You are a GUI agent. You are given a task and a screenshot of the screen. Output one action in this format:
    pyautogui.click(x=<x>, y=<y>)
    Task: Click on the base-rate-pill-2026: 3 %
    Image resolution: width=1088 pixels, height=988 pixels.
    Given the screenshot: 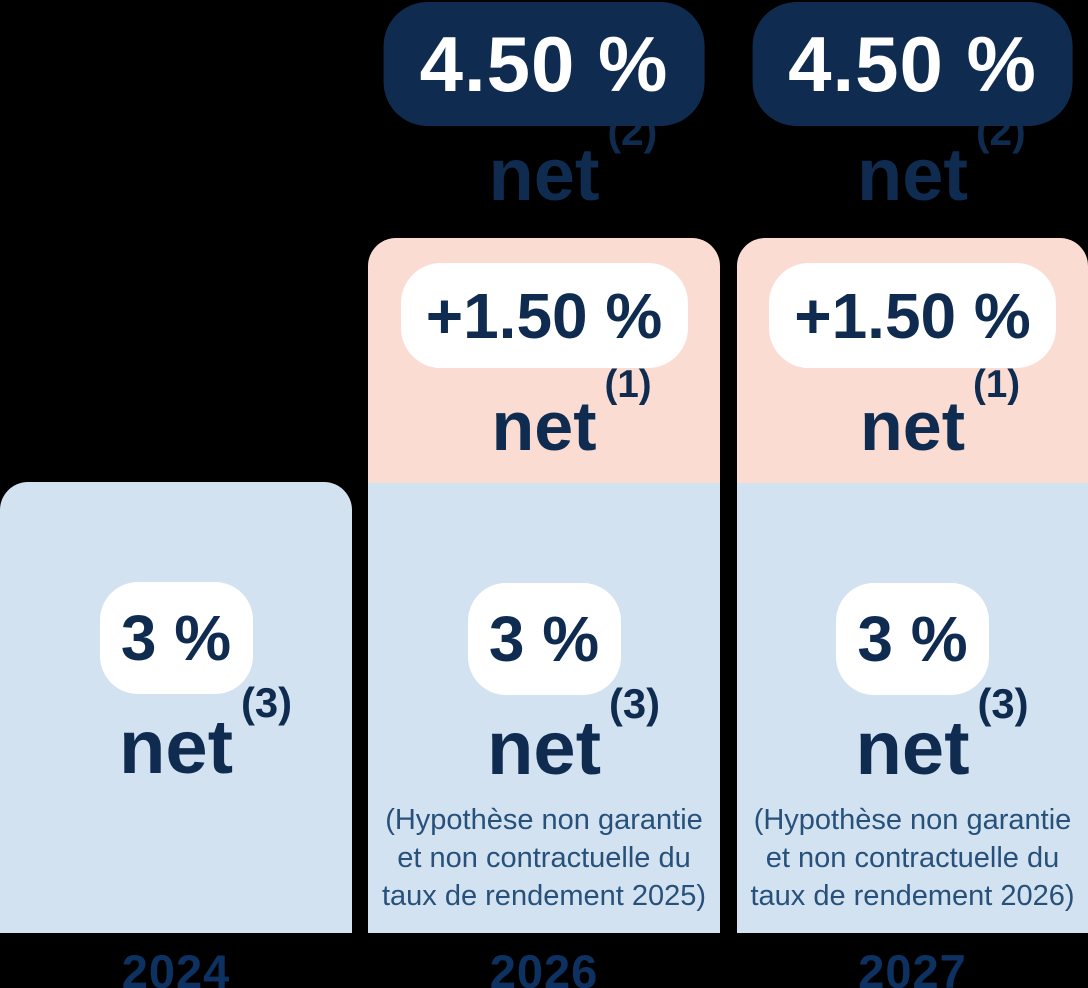 What is the action you would take?
    pyautogui.click(x=544, y=639)
    